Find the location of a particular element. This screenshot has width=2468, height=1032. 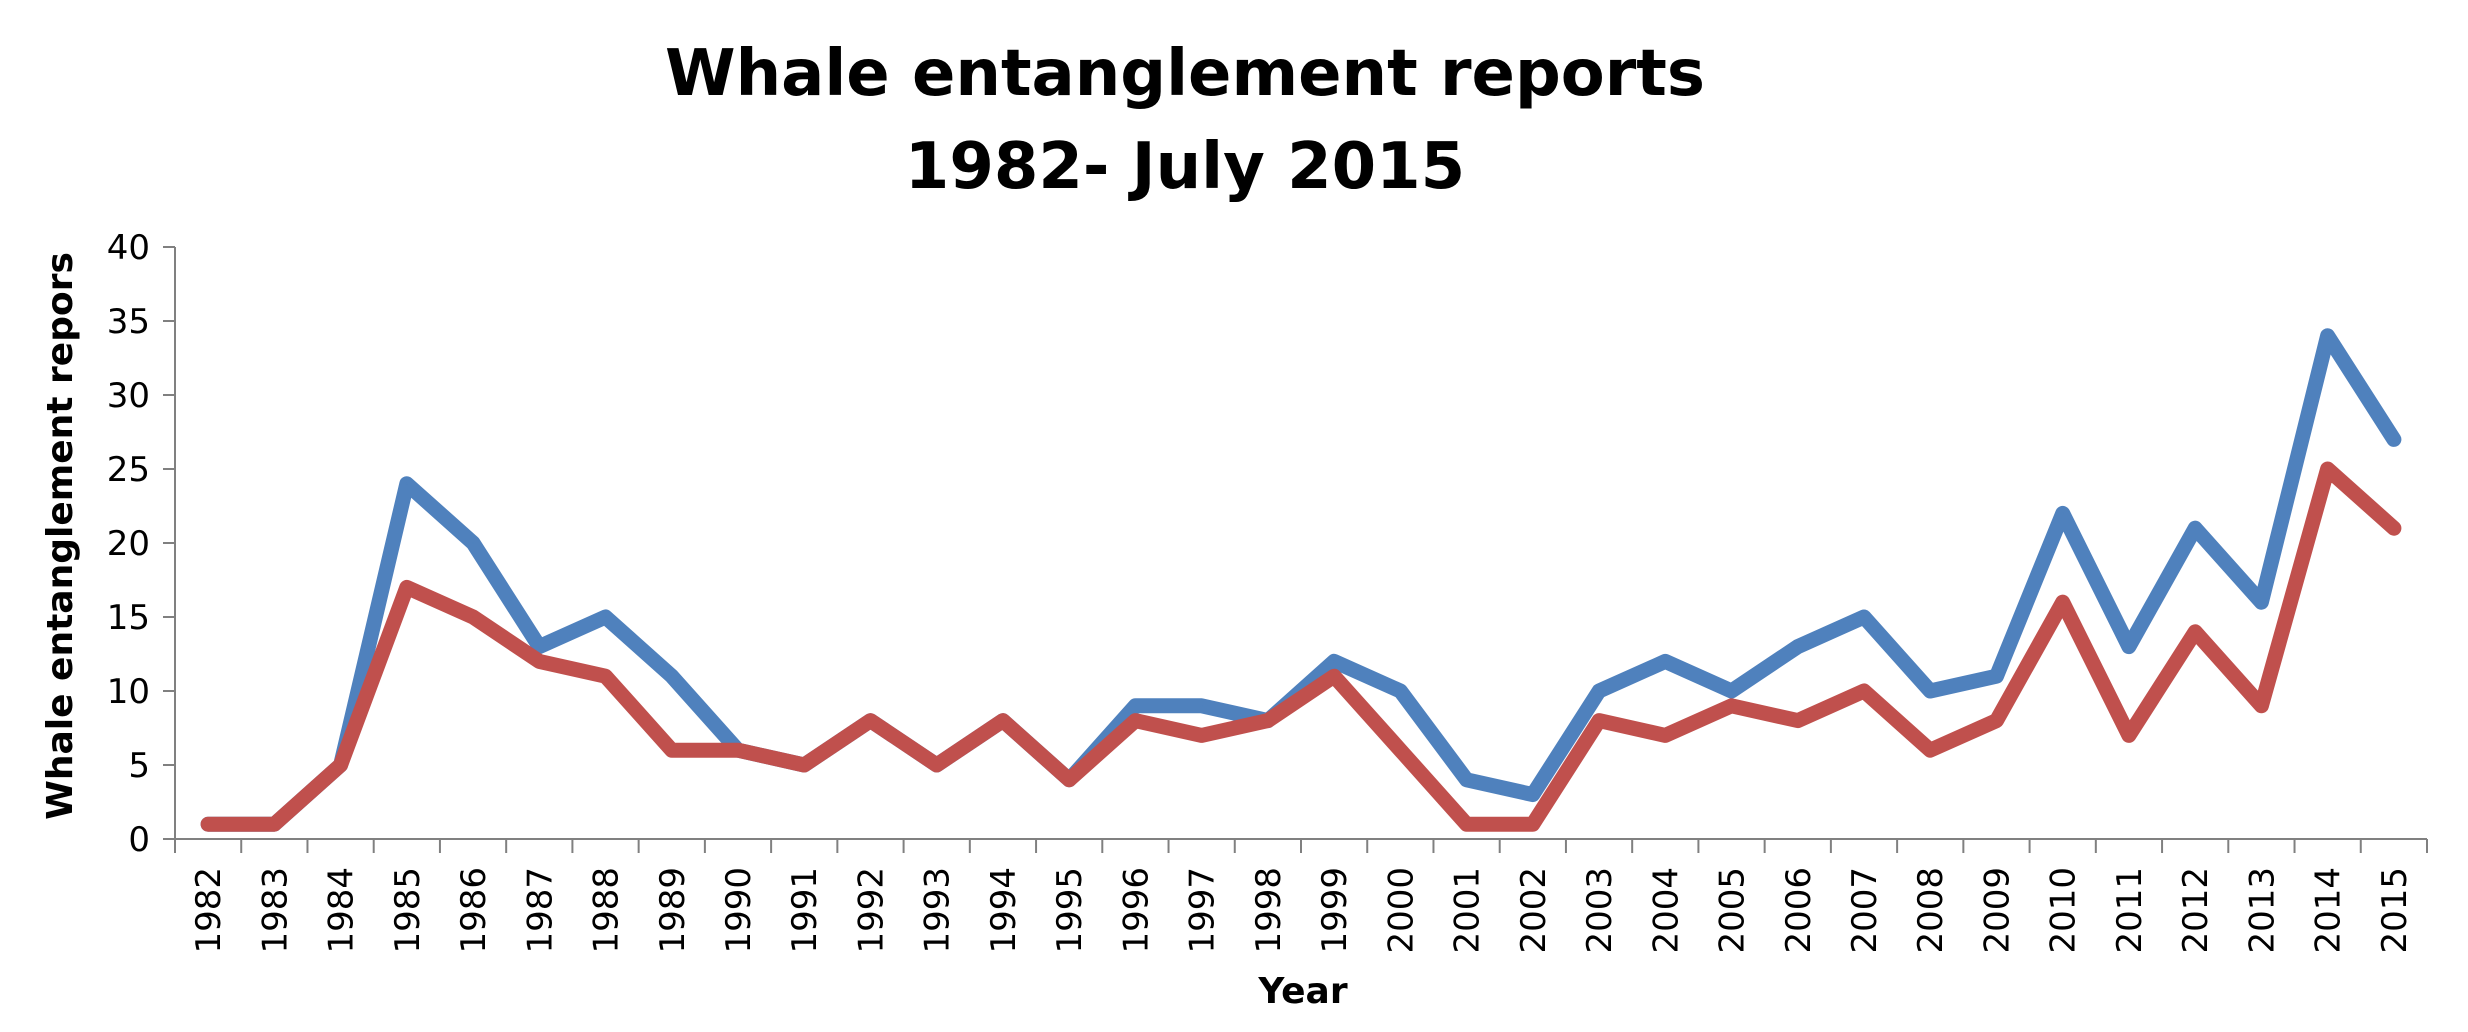

y-tick-labels: 0 5 10 15 20 25 30 35 40 is located at coordinates (128, 544).